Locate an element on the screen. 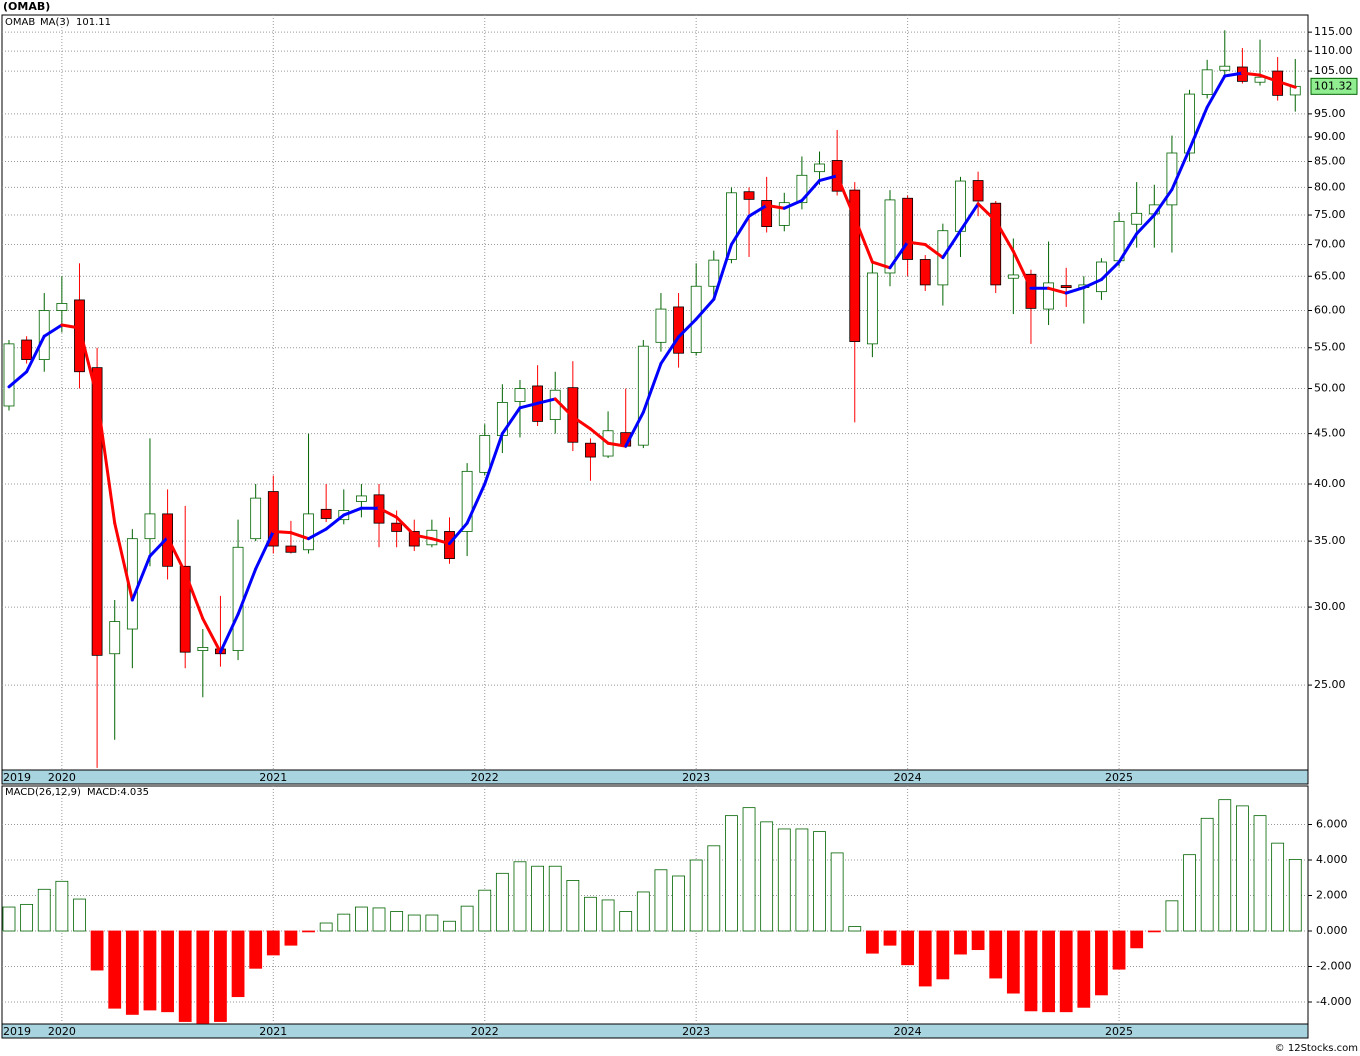 The height and width of the screenshot is (1056, 1360). y-tick-label: 0.000 is located at coordinates (1332, 930).